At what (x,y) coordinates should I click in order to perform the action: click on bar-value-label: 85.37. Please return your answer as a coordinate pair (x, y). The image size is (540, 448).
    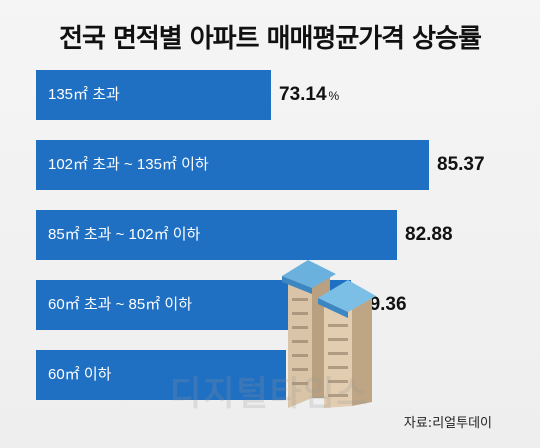
    Looking at the image, I should click on (461, 165).